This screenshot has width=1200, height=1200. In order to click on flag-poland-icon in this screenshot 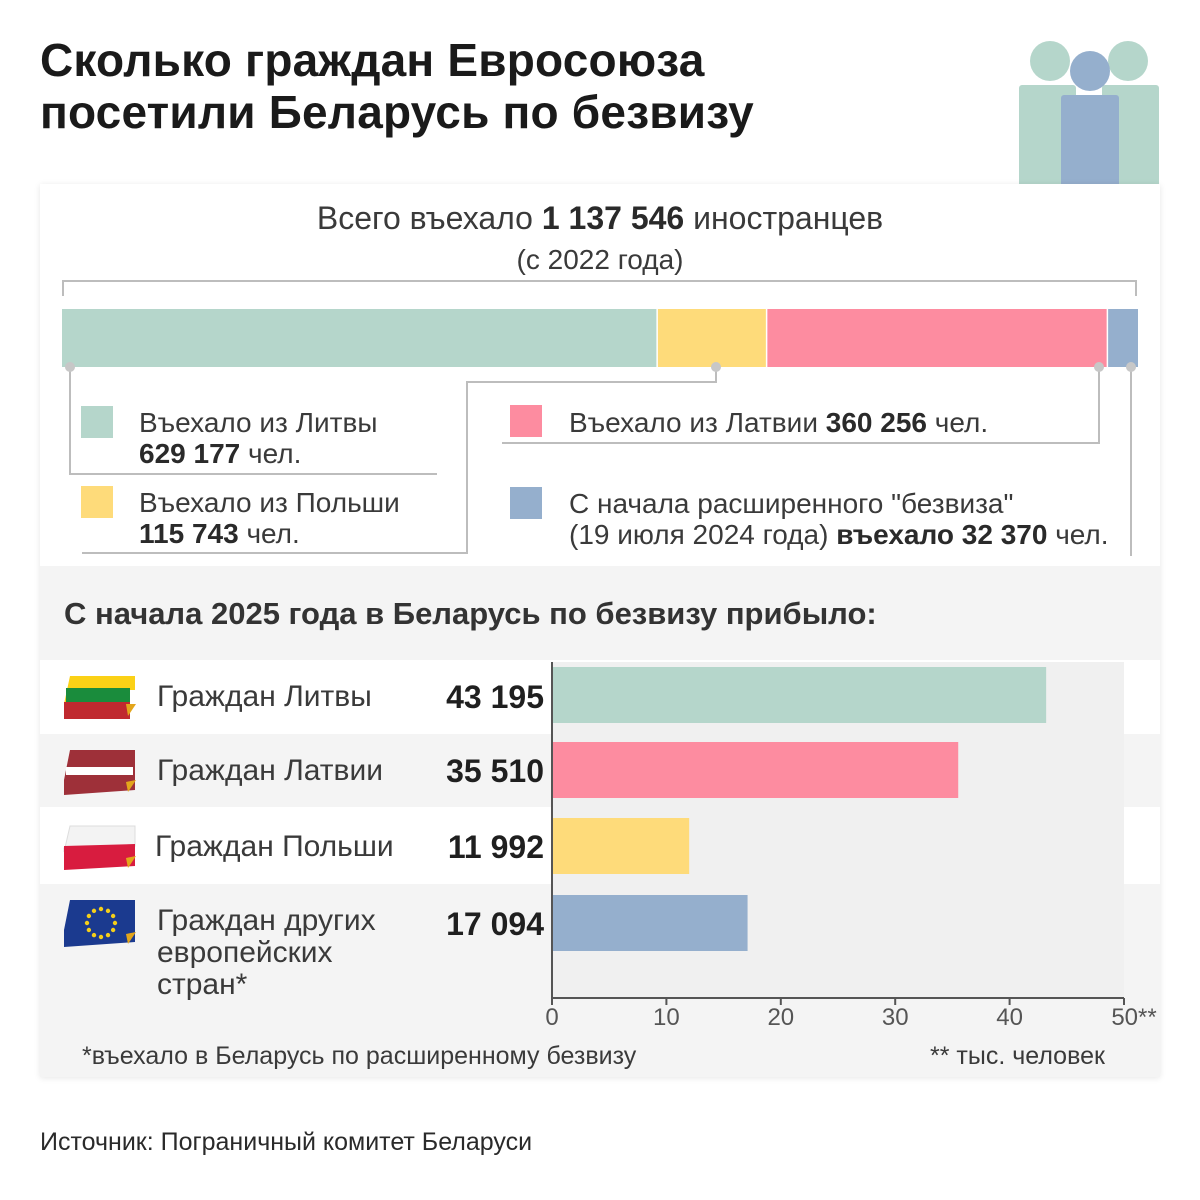, I will do `click(99, 847)`.